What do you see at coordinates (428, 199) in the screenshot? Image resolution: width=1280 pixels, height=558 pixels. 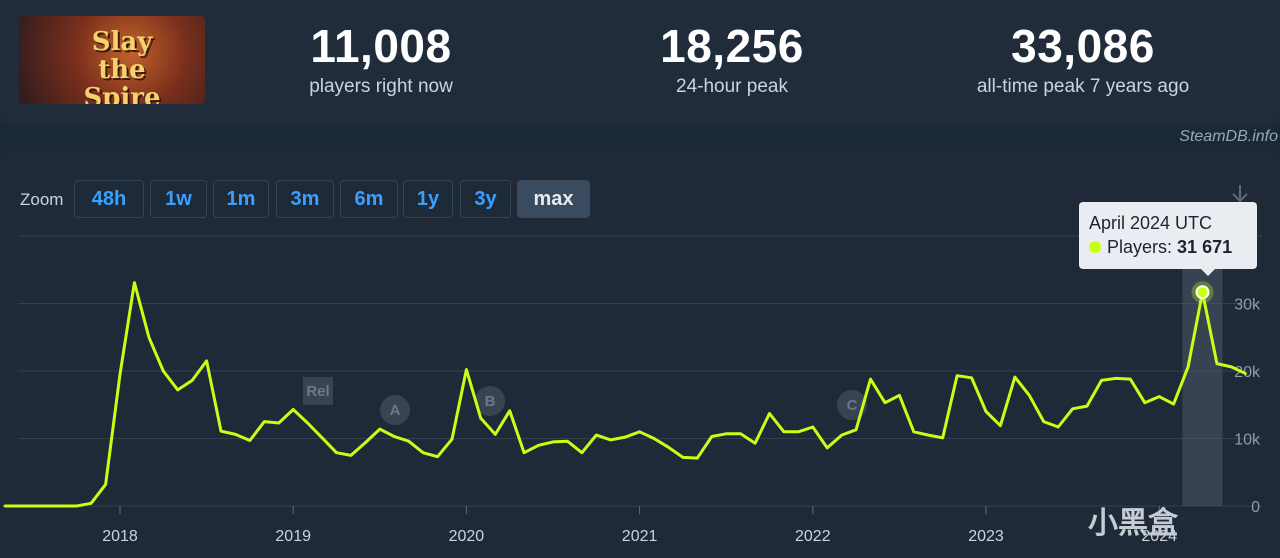 I see `zoom-button-1y: 1y` at bounding box center [428, 199].